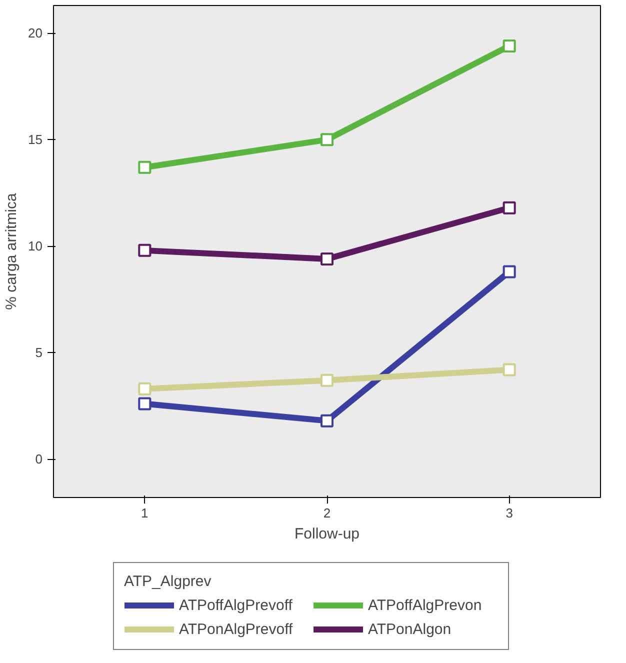  Describe the element at coordinates (236, 629) in the screenshot. I see `legend-label: ATPonAlgPrevoff` at that location.